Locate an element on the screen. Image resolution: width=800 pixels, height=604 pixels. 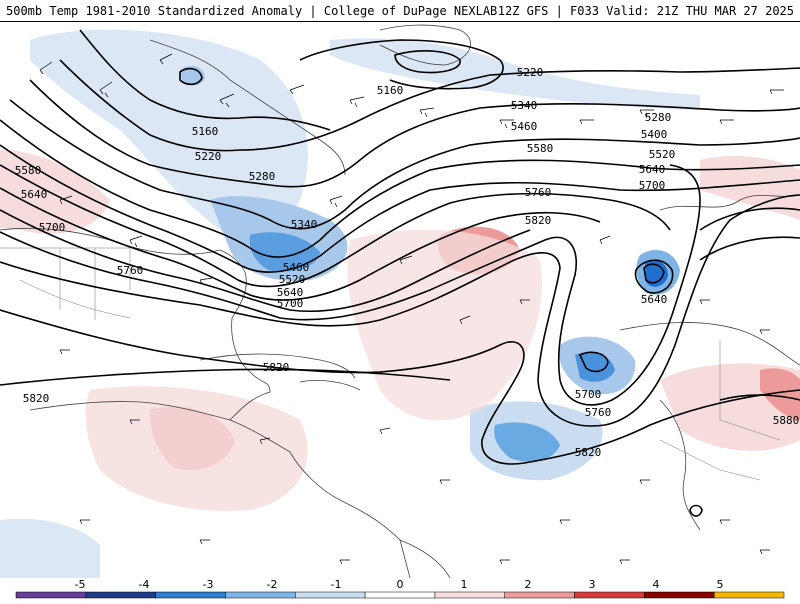
colorbar-tick-label: 0 is located at coordinates (400, 584).